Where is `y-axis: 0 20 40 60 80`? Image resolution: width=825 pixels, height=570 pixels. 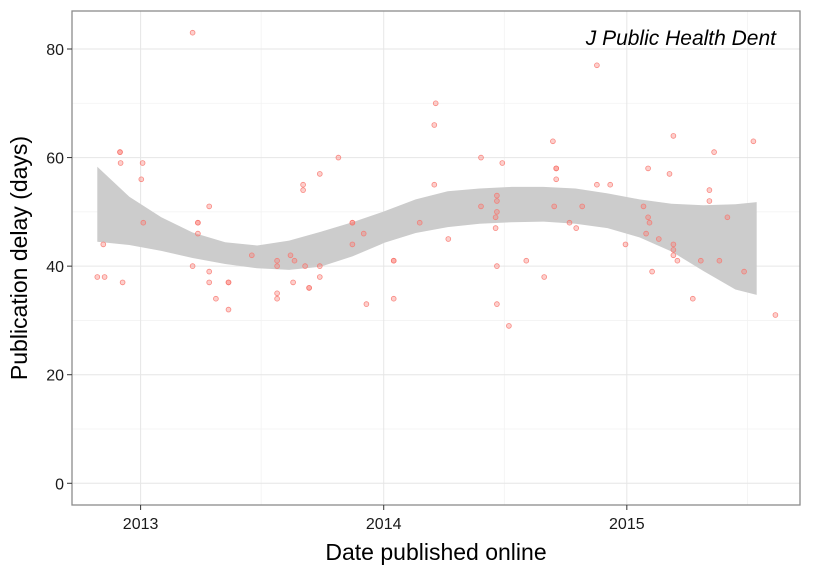
y-axis: 0 20 40 60 80 is located at coordinates (59, 267).